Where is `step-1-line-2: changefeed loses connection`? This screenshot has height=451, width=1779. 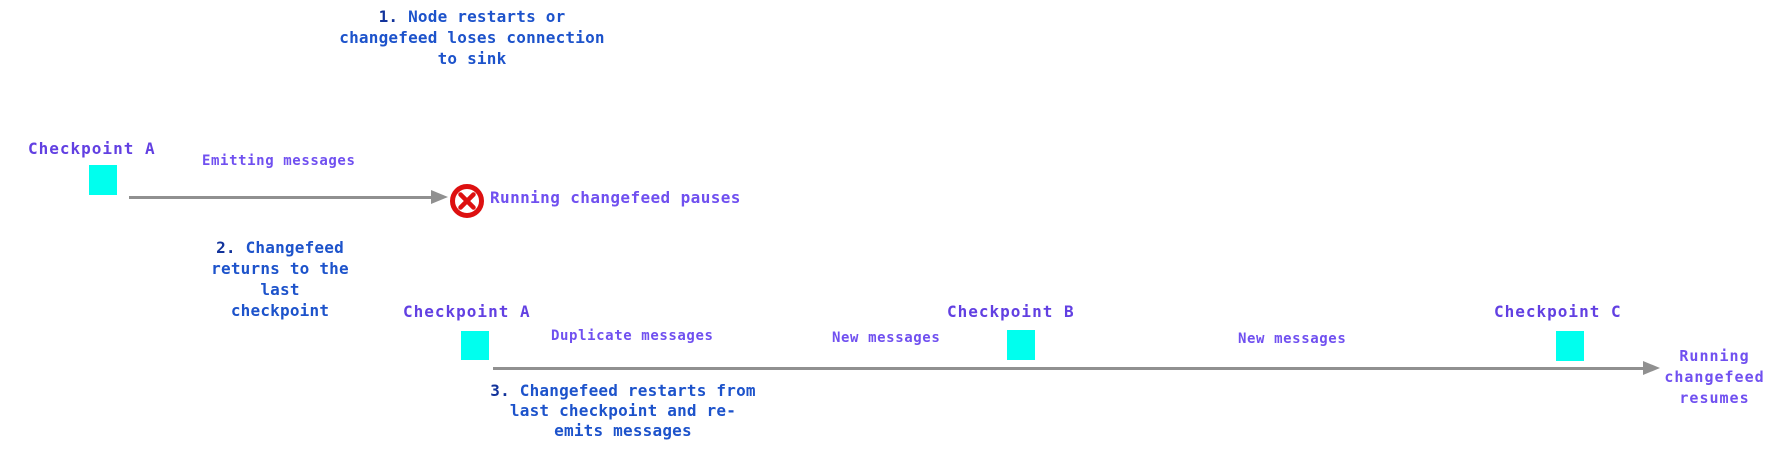
step-1-line-2: changefeed loses connection is located at coordinates (472, 37).